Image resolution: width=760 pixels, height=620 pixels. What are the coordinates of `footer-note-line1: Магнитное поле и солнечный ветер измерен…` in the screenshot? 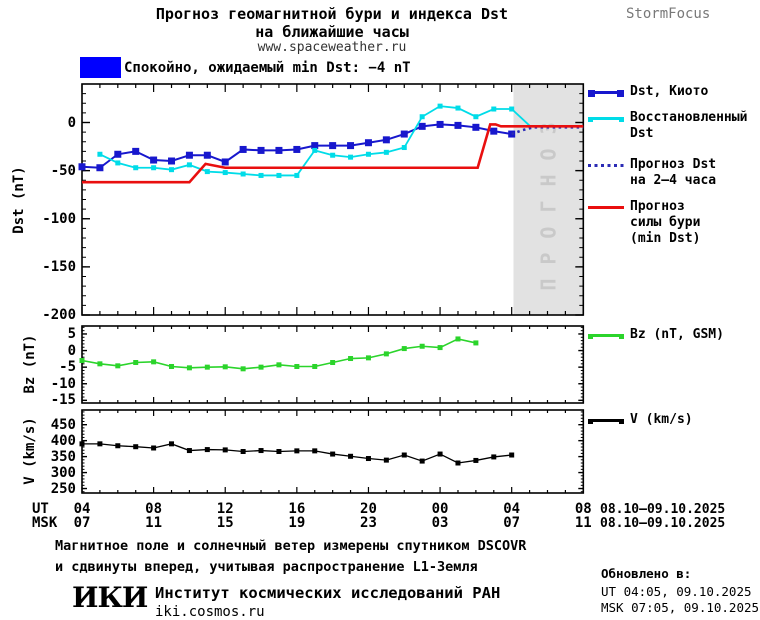 It's located at (291, 546).